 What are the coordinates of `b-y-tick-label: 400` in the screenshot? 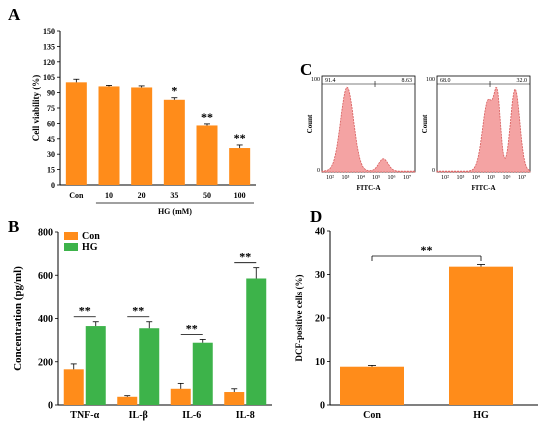 It's located at (45, 319).